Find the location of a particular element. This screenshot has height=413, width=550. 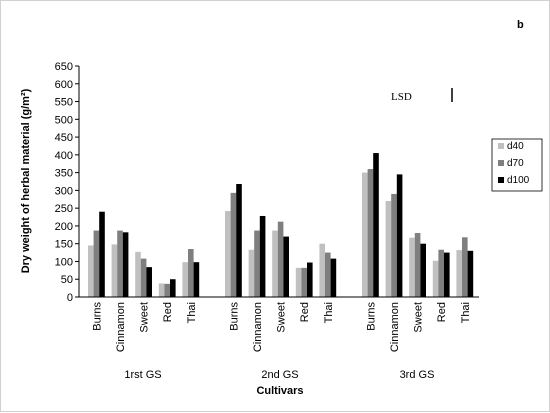

legend-label-d100: d100 is located at coordinates (518, 180).